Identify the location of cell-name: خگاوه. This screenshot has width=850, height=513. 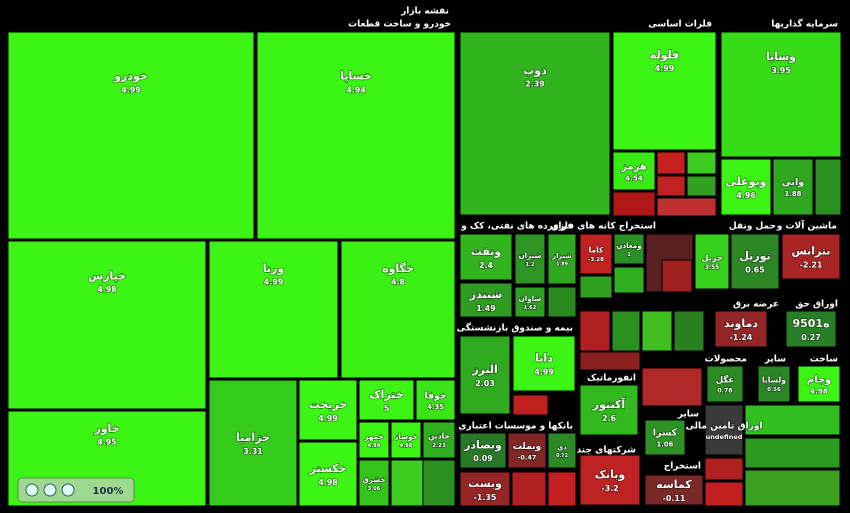
(398, 268).